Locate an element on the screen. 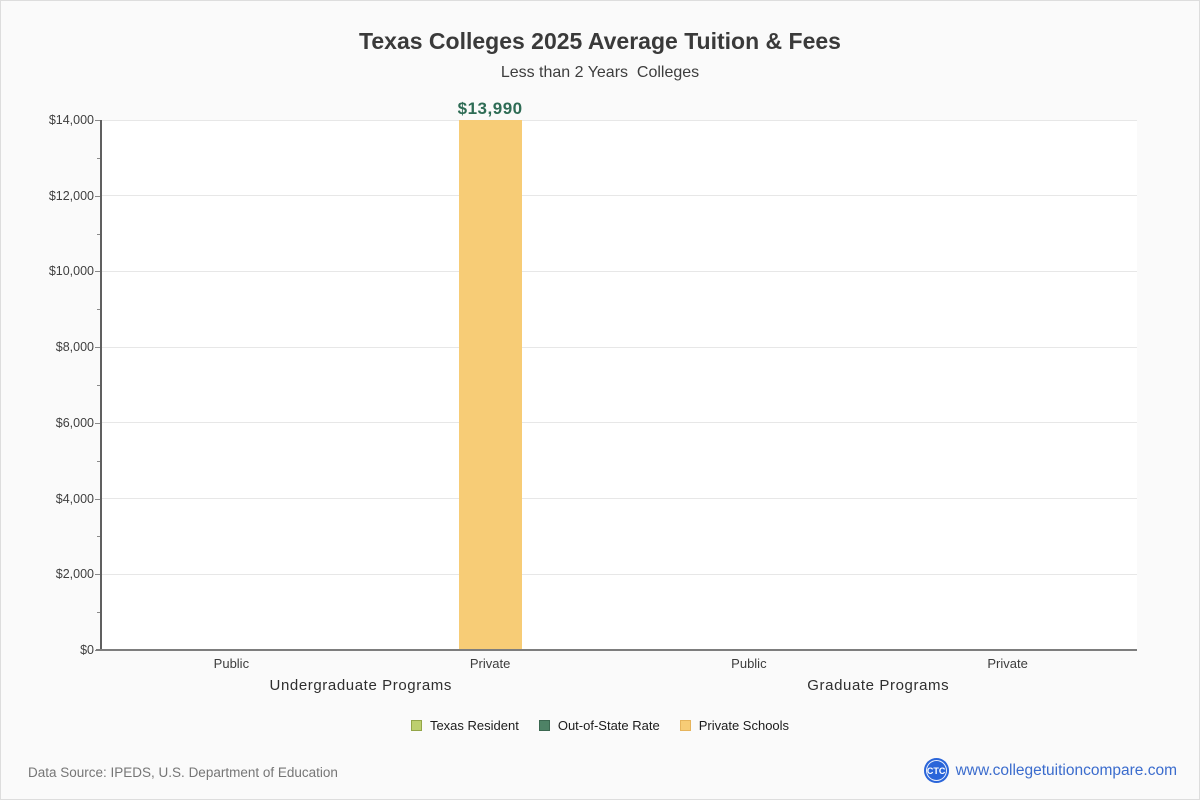 This screenshot has height=800, width=1200. legend-item-out-of-state-rate: Out-of-State Rate is located at coordinates (599, 725).